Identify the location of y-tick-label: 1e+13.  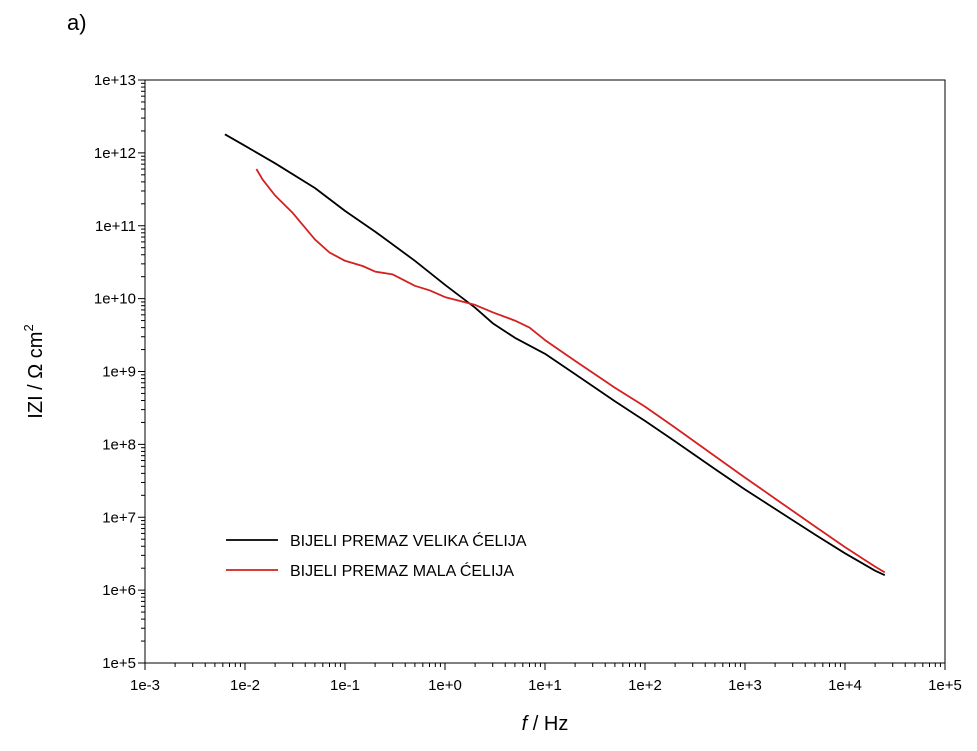
(115, 80).